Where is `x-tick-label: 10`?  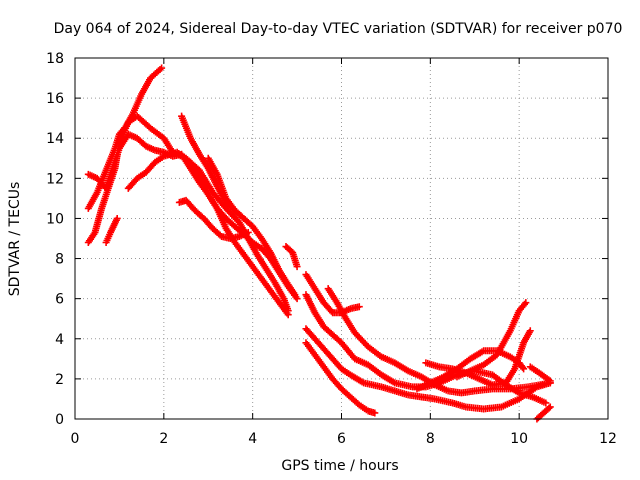 x-tick-label: 10 is located at coordinates (519, 439).